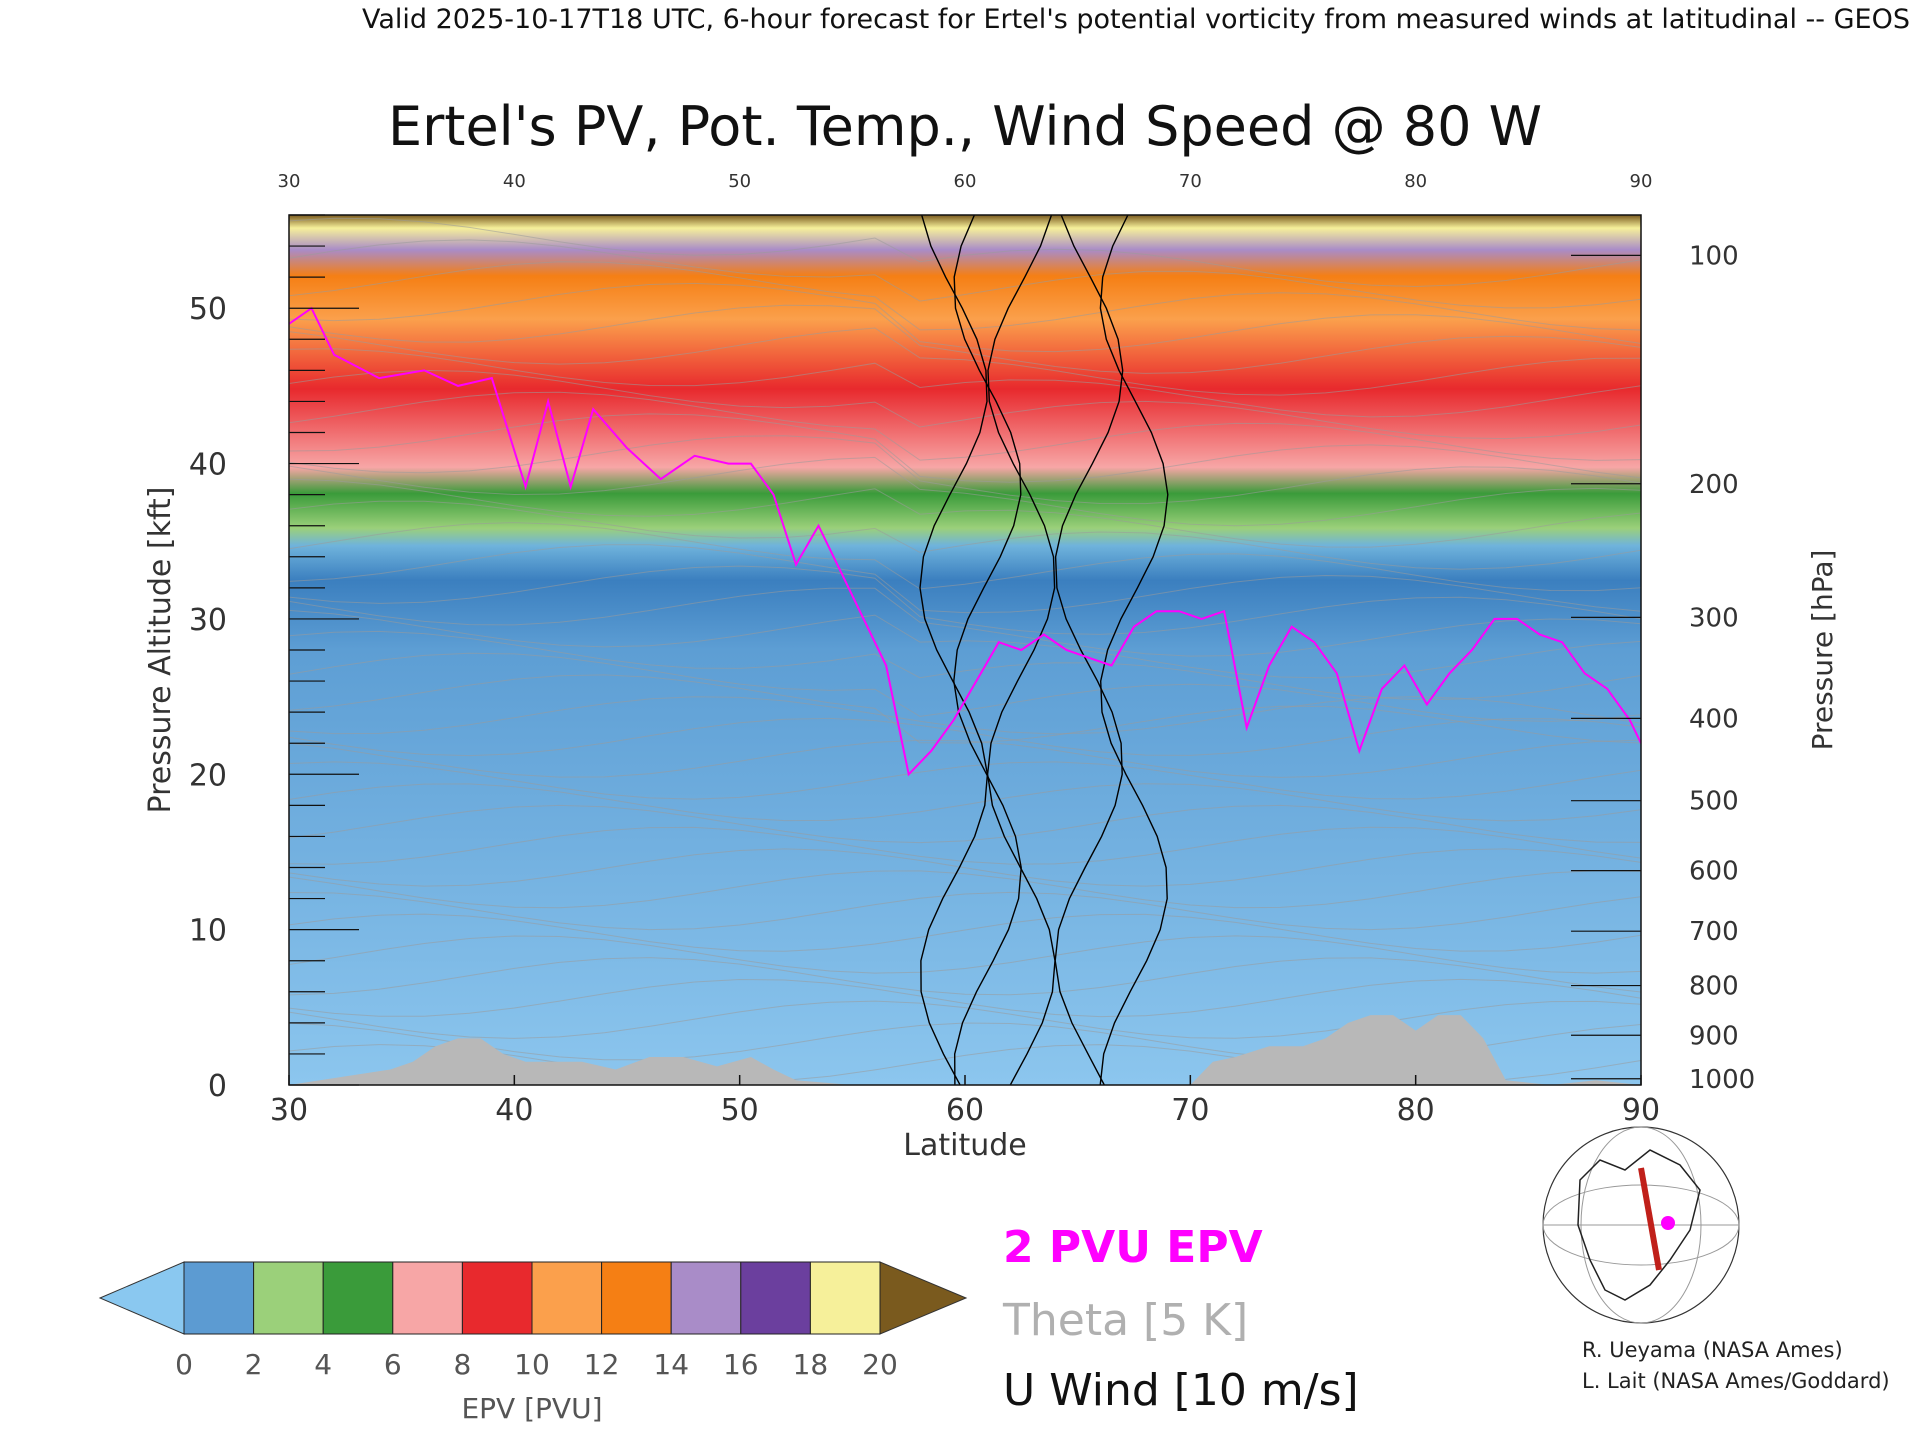 Image resolution: width=1920 pixels, height=1444 pixels. I want to click on y-tick-label: 10, so click(208, 931).